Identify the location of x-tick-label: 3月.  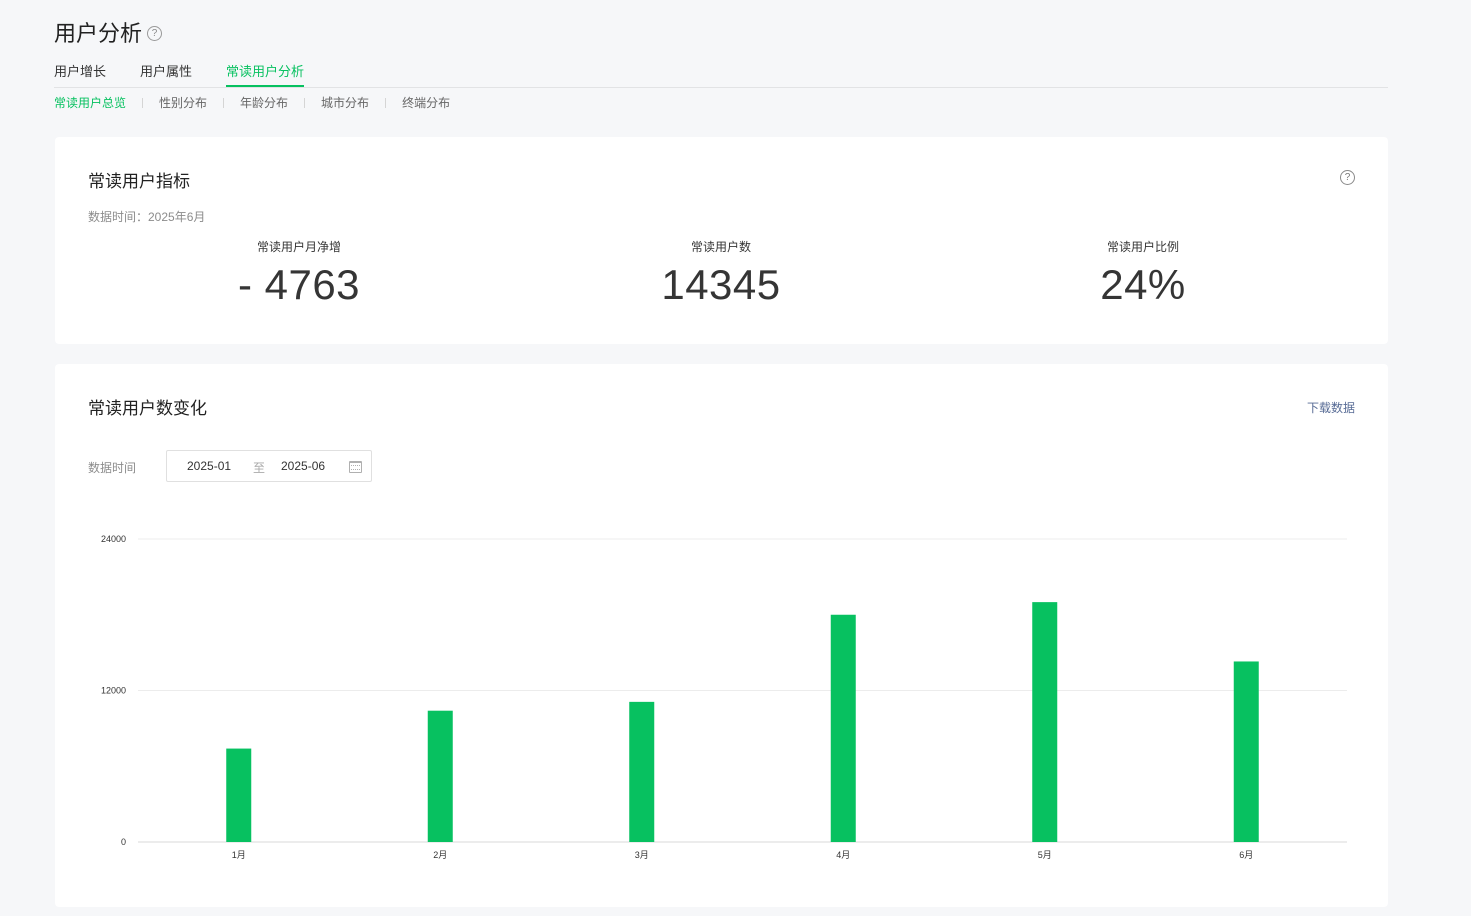
(642, 855).